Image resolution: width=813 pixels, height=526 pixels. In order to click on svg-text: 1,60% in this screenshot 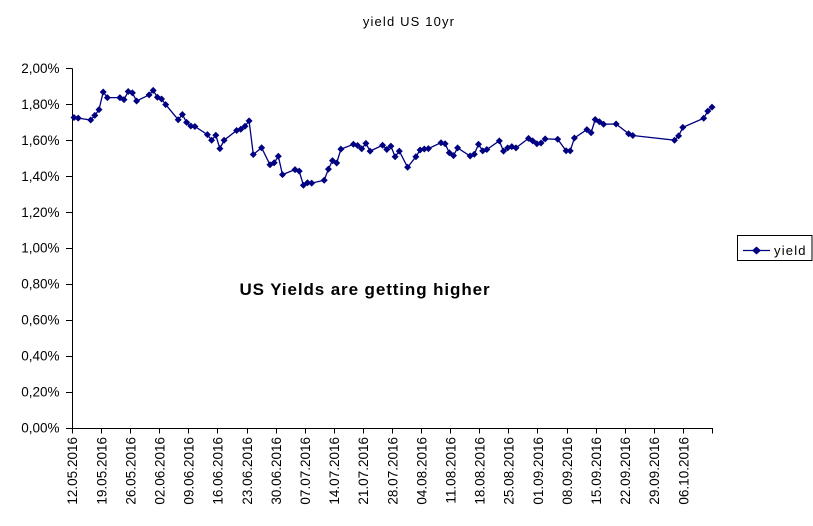, I will do `click(40, 140)`.